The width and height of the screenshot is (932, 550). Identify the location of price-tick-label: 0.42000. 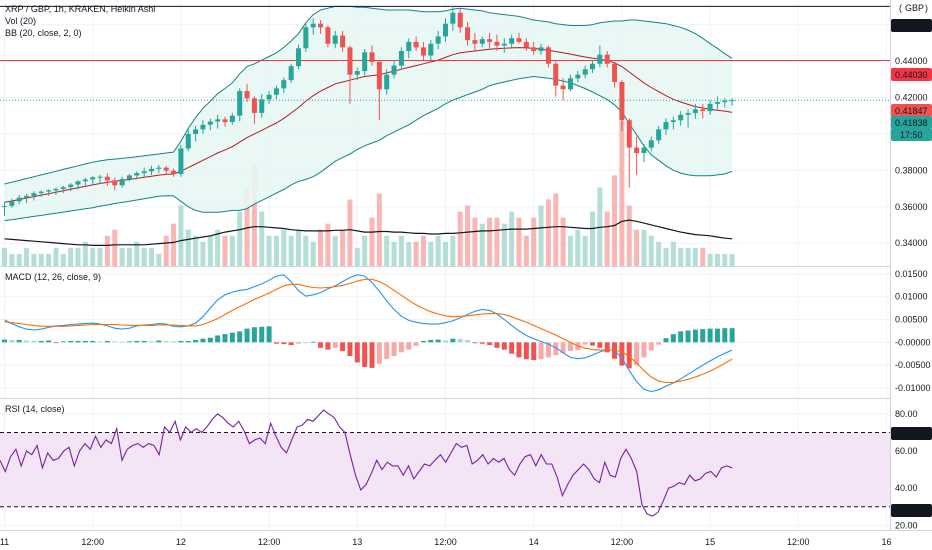
(911, 97).